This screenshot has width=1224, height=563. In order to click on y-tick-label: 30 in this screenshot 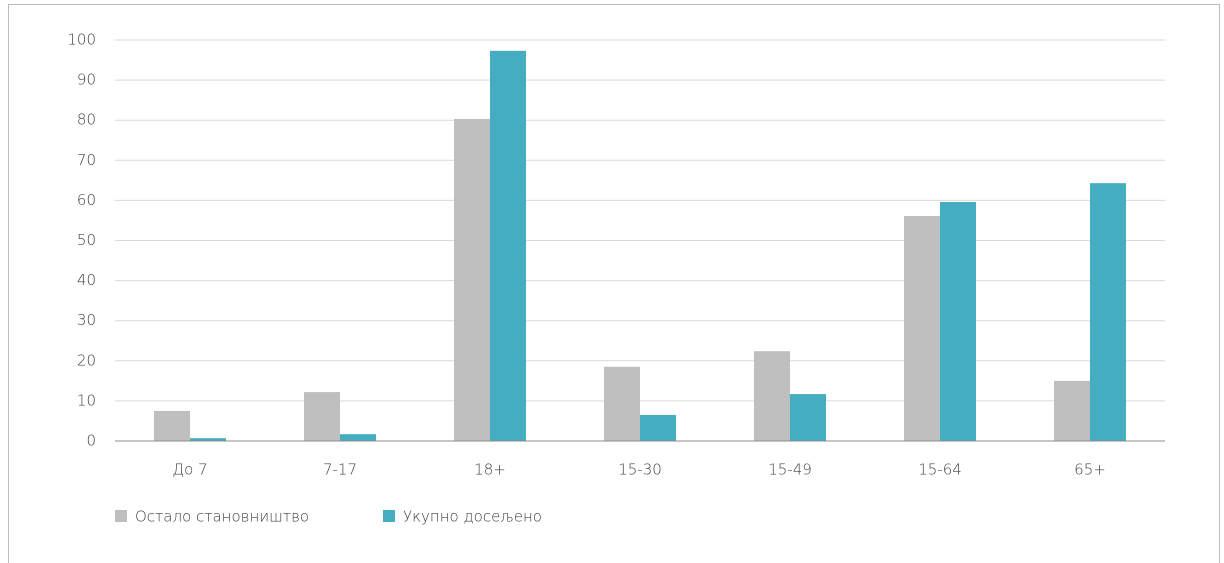, I will do `click(86, 320)`.